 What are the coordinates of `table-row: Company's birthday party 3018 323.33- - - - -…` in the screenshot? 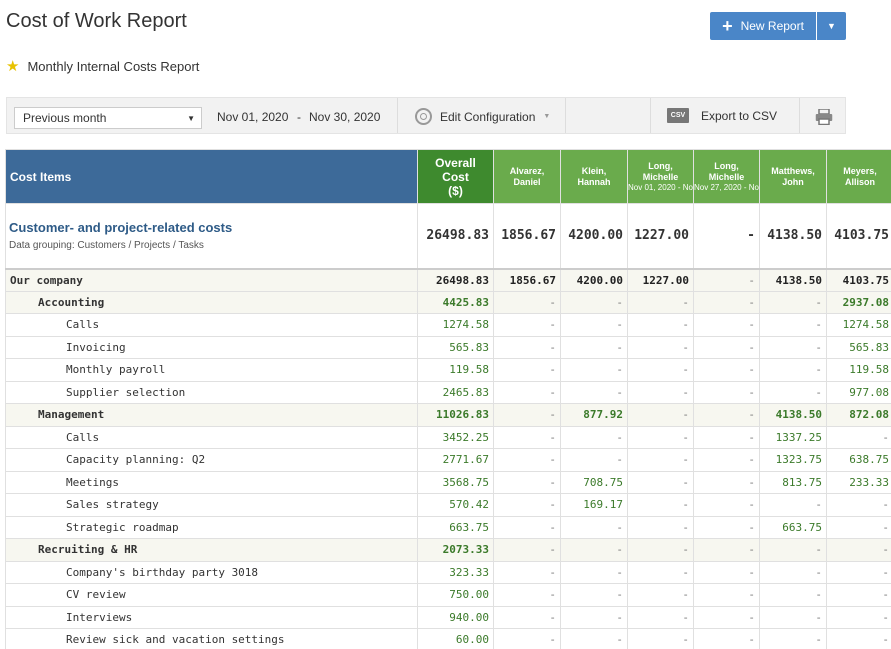 It's located at (448, 572).